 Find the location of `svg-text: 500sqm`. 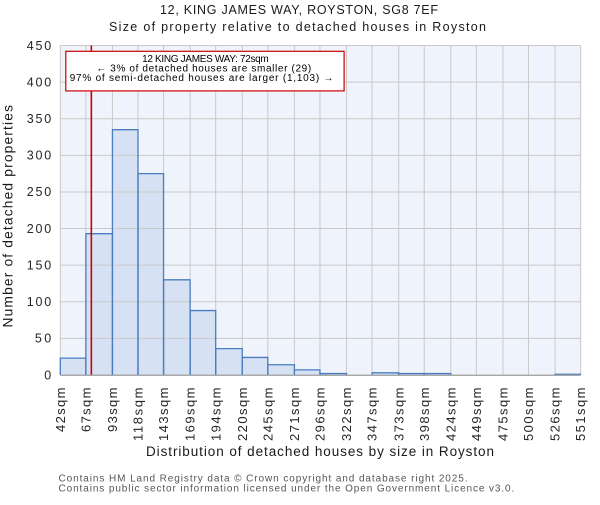

svg-text: 500sqm is located at coordinates (528, 415).